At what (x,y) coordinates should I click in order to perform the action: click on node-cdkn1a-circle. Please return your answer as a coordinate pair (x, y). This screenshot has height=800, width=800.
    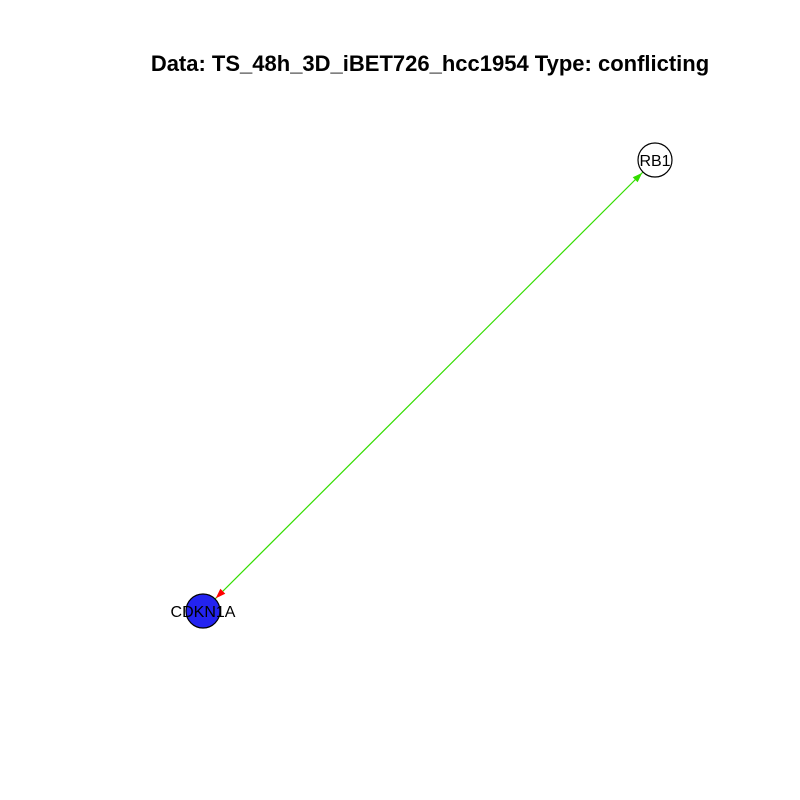
    Looking at the image, I should click on (203, 611).